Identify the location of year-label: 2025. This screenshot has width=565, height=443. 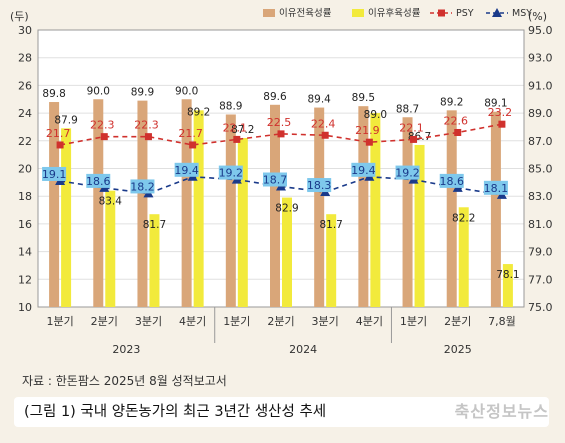
(458, 349).